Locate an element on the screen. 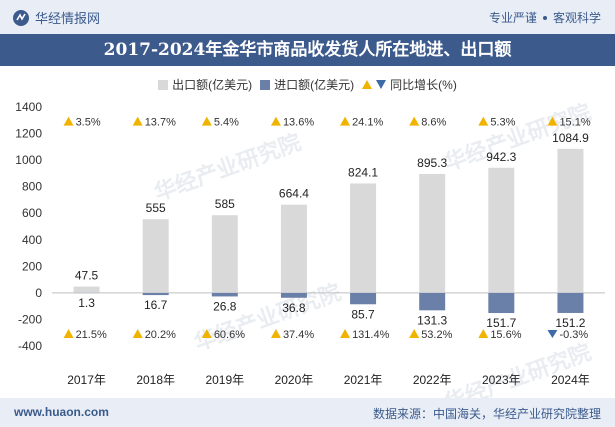 Image resolution: width=615 pixels, height=427 pixels. separator-dot-icon is located at coordinates (544, 17).